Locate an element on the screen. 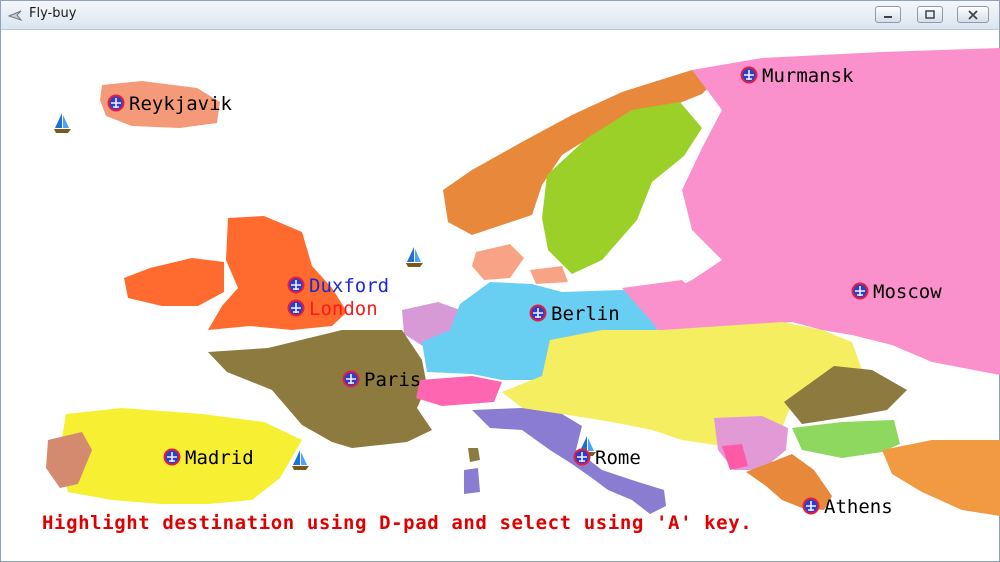 Image resolution: width=1000 pixels, height=562 pixels. region-sweden is located at coordinates (622, 188).